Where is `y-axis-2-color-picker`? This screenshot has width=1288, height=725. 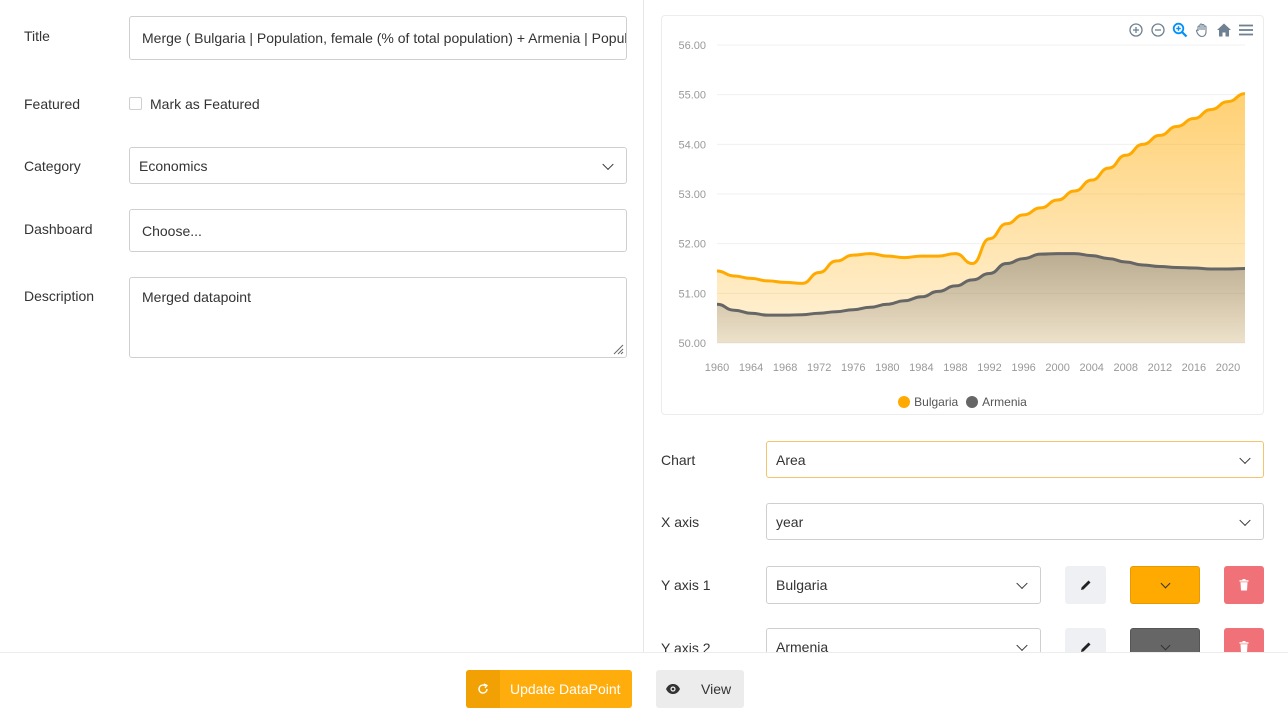 y-axis-2-color-picker is located at coordinates (1165, 640).